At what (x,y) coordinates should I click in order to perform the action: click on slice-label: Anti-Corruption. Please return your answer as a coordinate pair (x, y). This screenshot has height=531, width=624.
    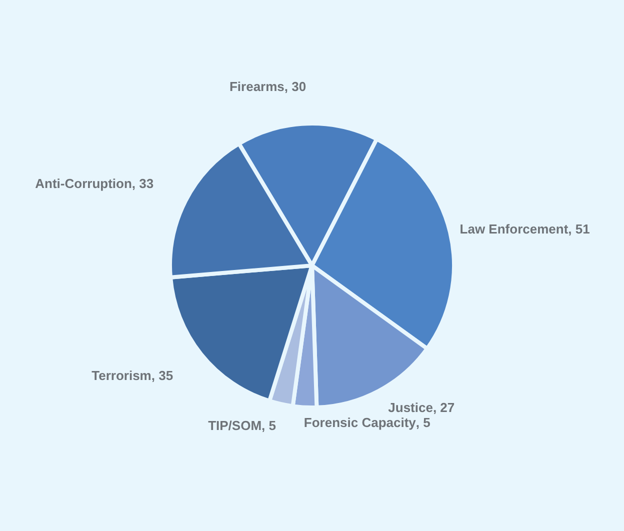
    Looking at the image, I should click on (83, 183).